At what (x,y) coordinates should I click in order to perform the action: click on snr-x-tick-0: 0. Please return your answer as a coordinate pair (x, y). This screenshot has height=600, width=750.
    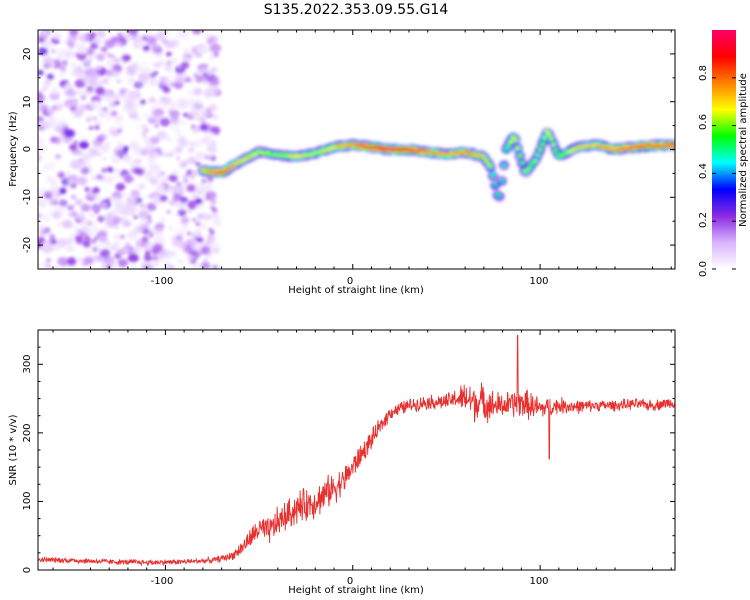
    Looking at the image, I should click on (350, 581).